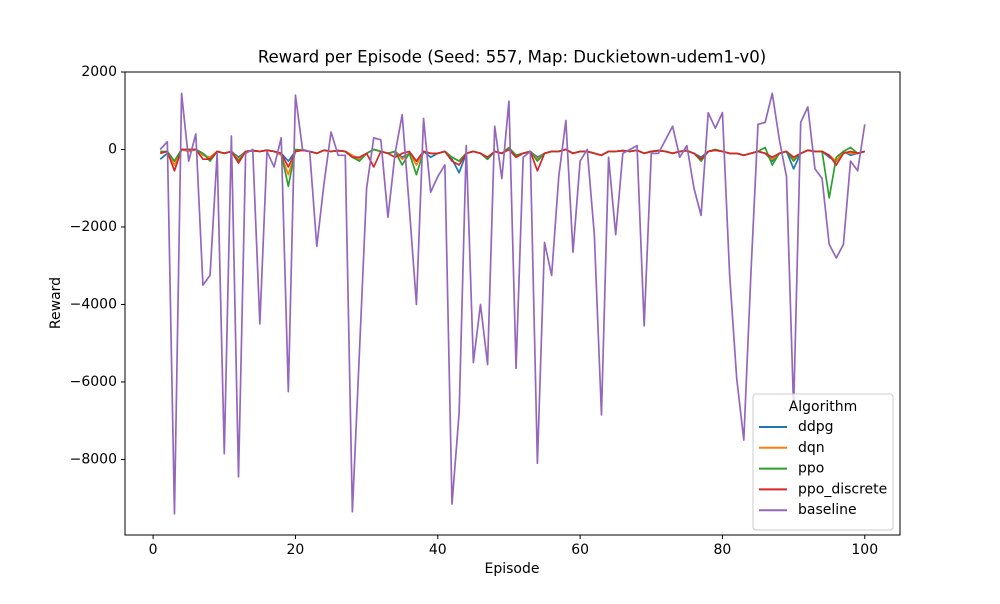 The height and width of the screenshot is (604, 1000). I want to click on x-axis-label: Episode, so click(512, 569).